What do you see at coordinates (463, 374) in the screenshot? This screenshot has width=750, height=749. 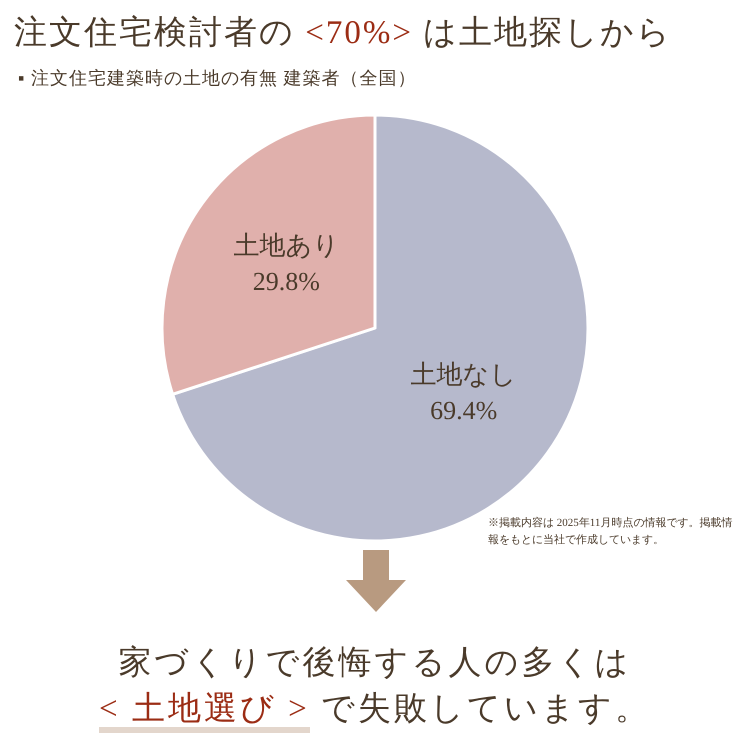 I see `slice-label: 土地なし` at bounding box center [463, 374].